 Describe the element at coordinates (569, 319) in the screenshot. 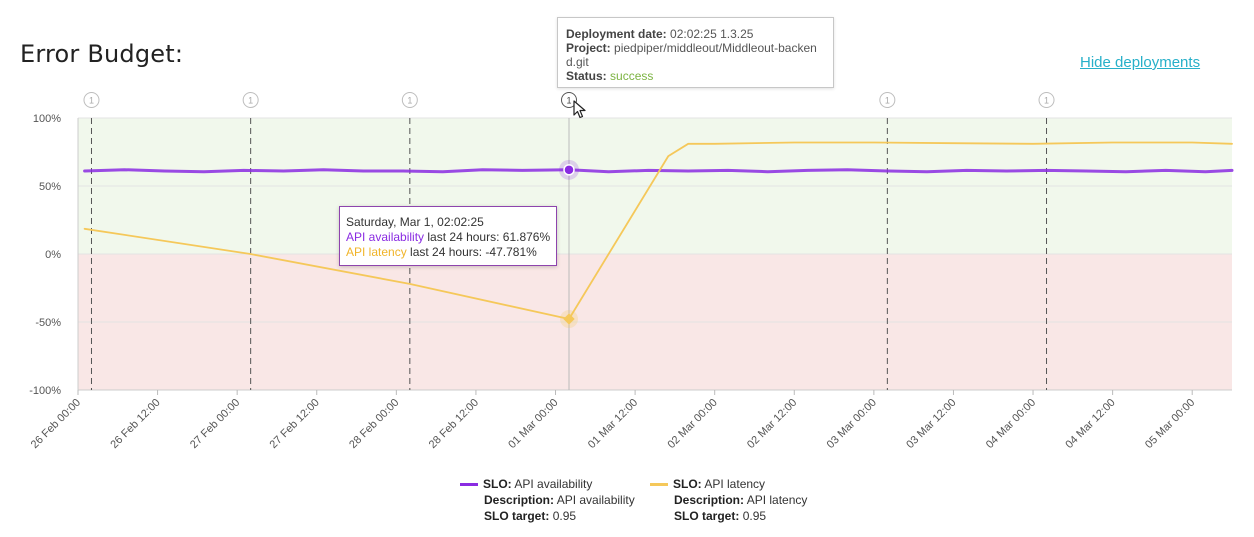

I see `highlight-point-latency` at that location.